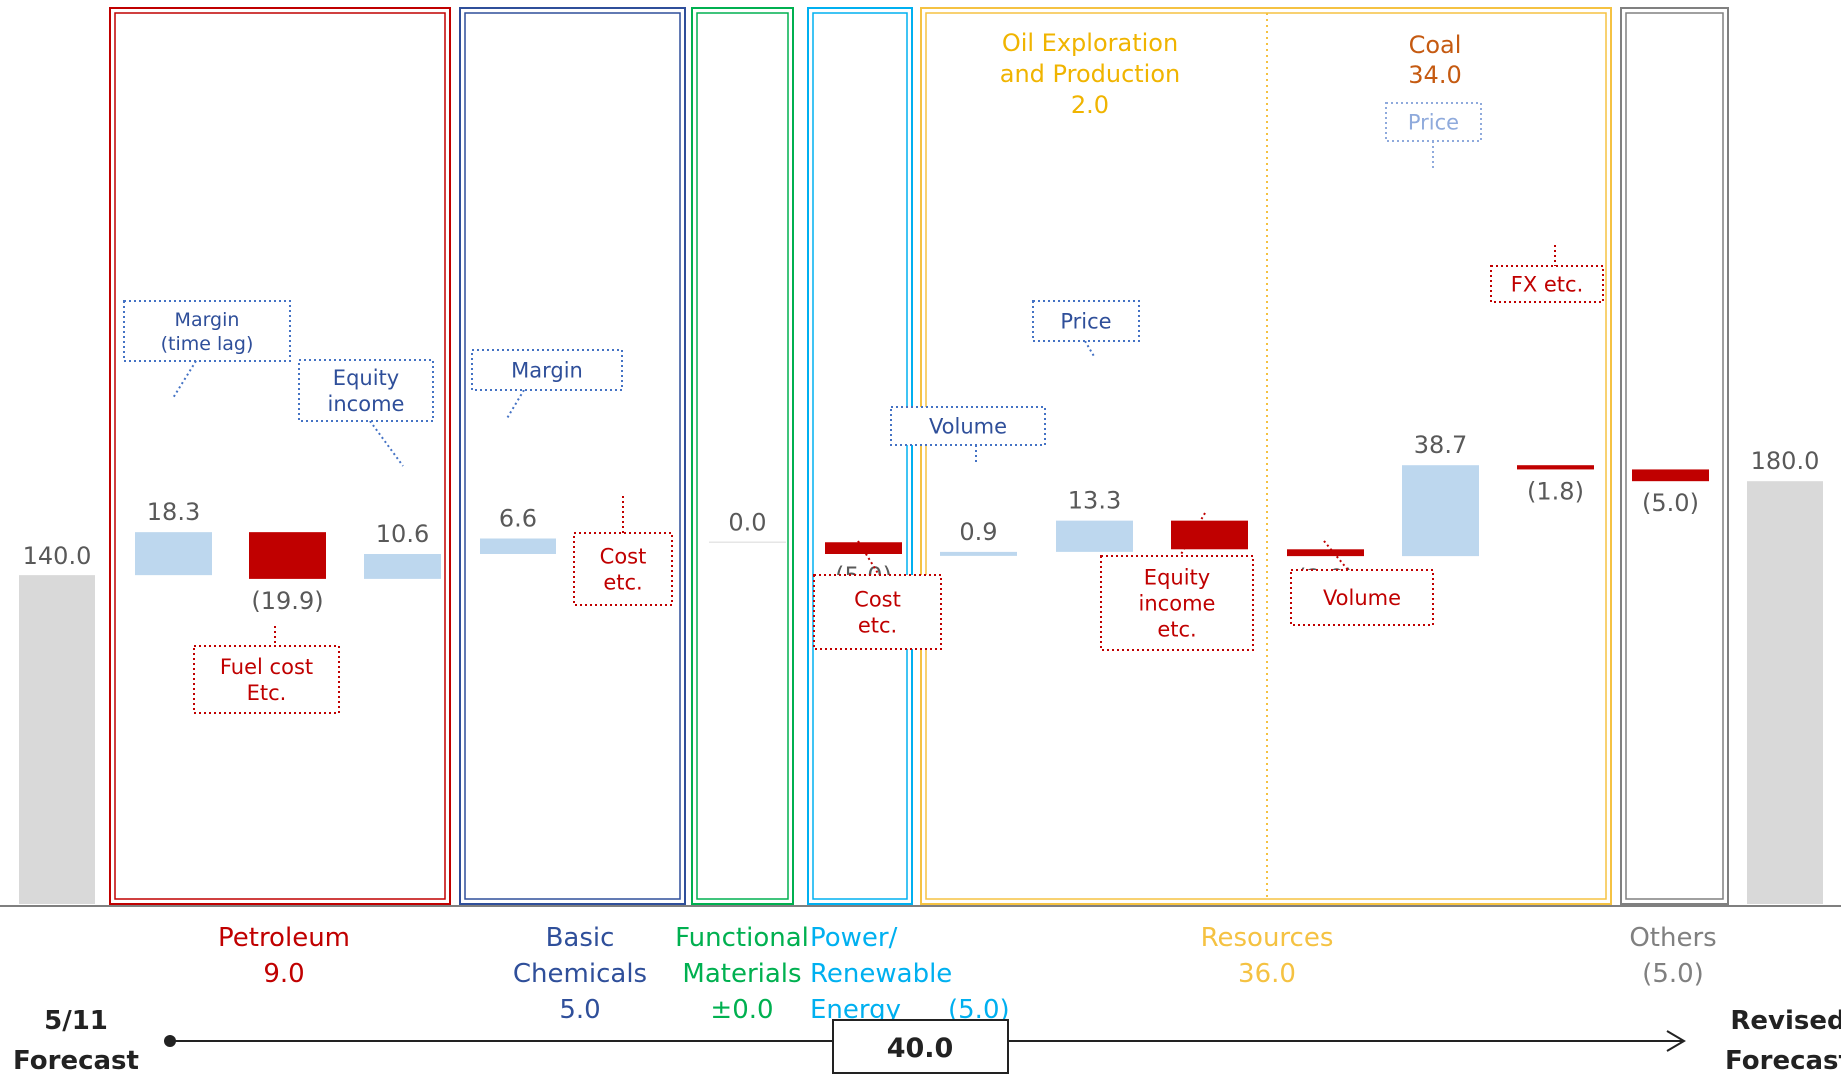  I want to click on callout-note-text: Equity income, so click(366, 391).